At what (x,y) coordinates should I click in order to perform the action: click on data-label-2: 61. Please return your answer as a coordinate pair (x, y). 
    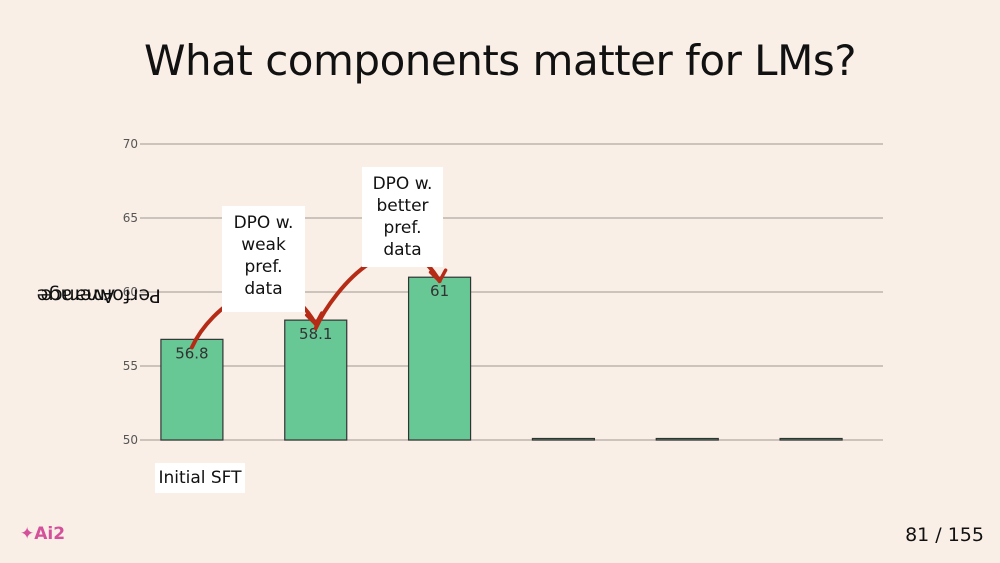
    Looking at the image, I should click on (439, 291).